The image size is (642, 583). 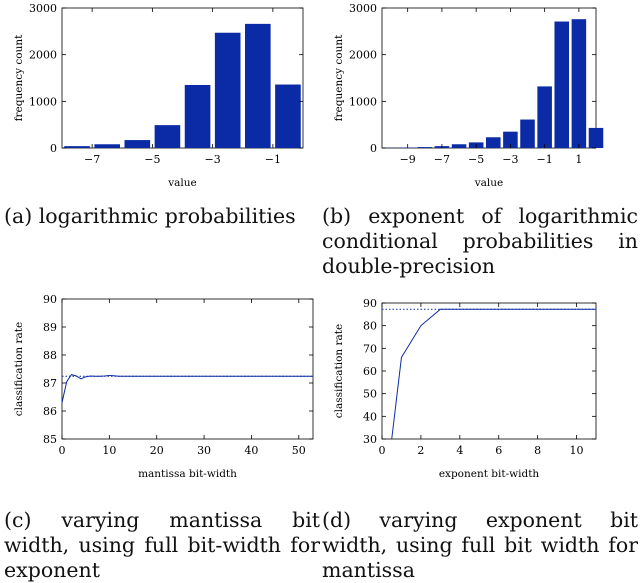 What do you see at coordinates (420, 450) in the screenshot?
I see `x-tick-label: 2` at bounding box center [420, 450].